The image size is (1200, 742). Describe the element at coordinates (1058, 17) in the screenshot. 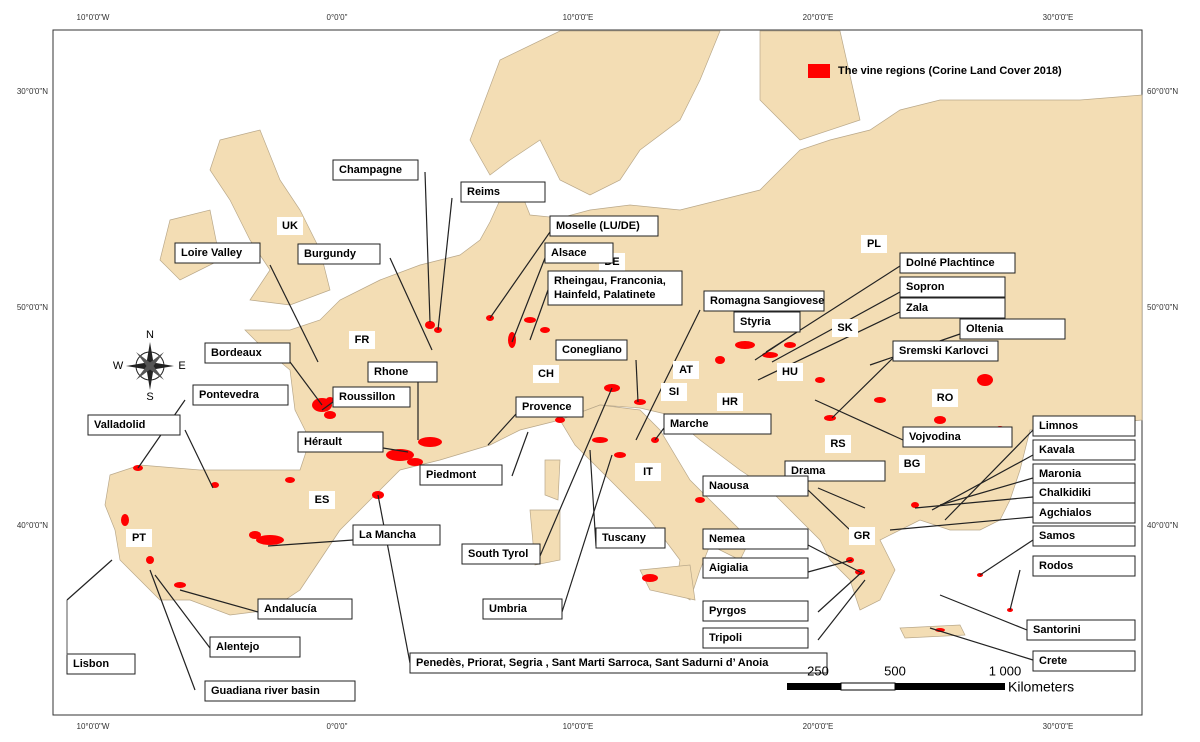

I see `graticule-top: 30°0'0"E` at that location.